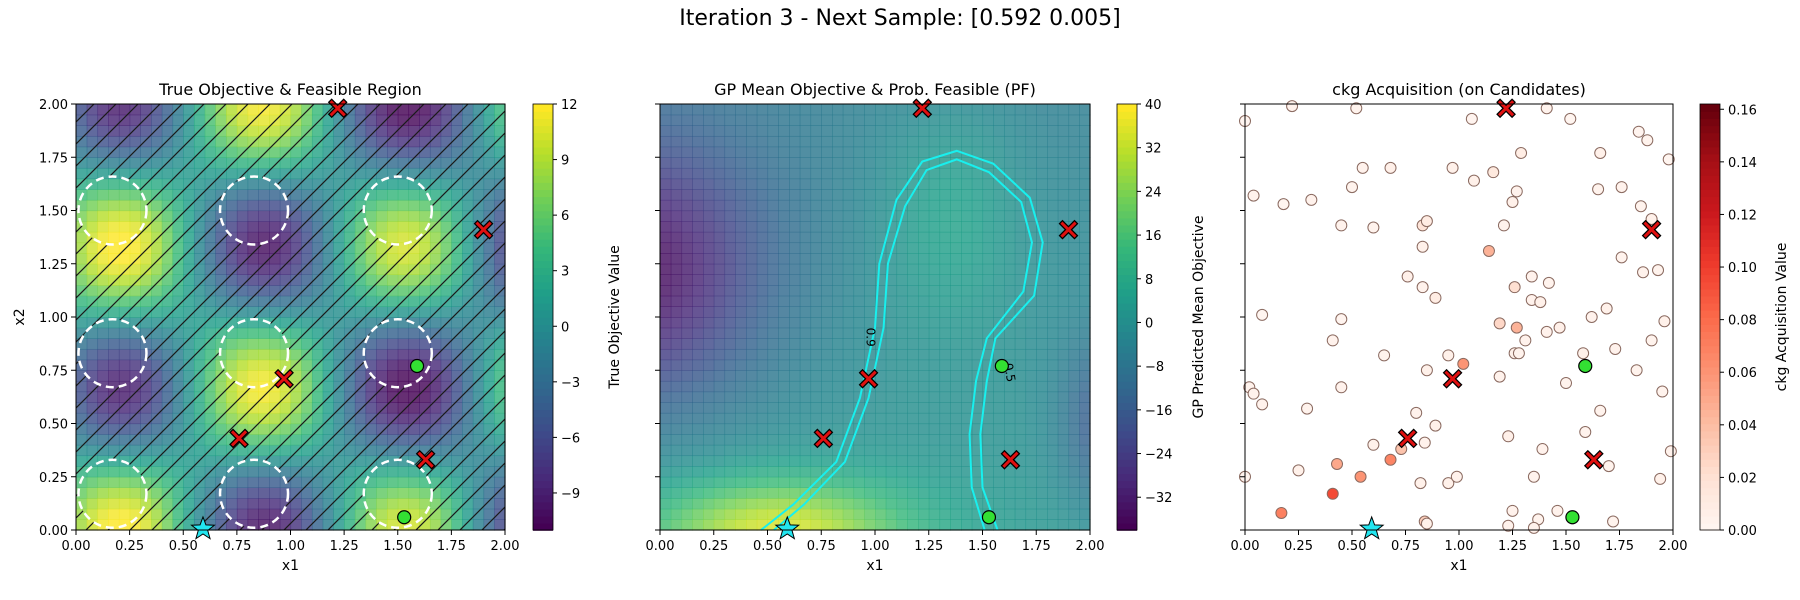  I want to click on colorbar-tick-label: 0.16, so click(1742, 110).